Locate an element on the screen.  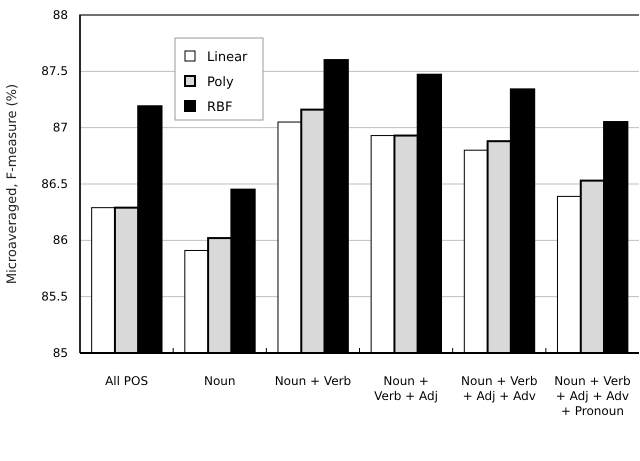
y-tick-label: 86.5 is located at coordinates (54, 183).